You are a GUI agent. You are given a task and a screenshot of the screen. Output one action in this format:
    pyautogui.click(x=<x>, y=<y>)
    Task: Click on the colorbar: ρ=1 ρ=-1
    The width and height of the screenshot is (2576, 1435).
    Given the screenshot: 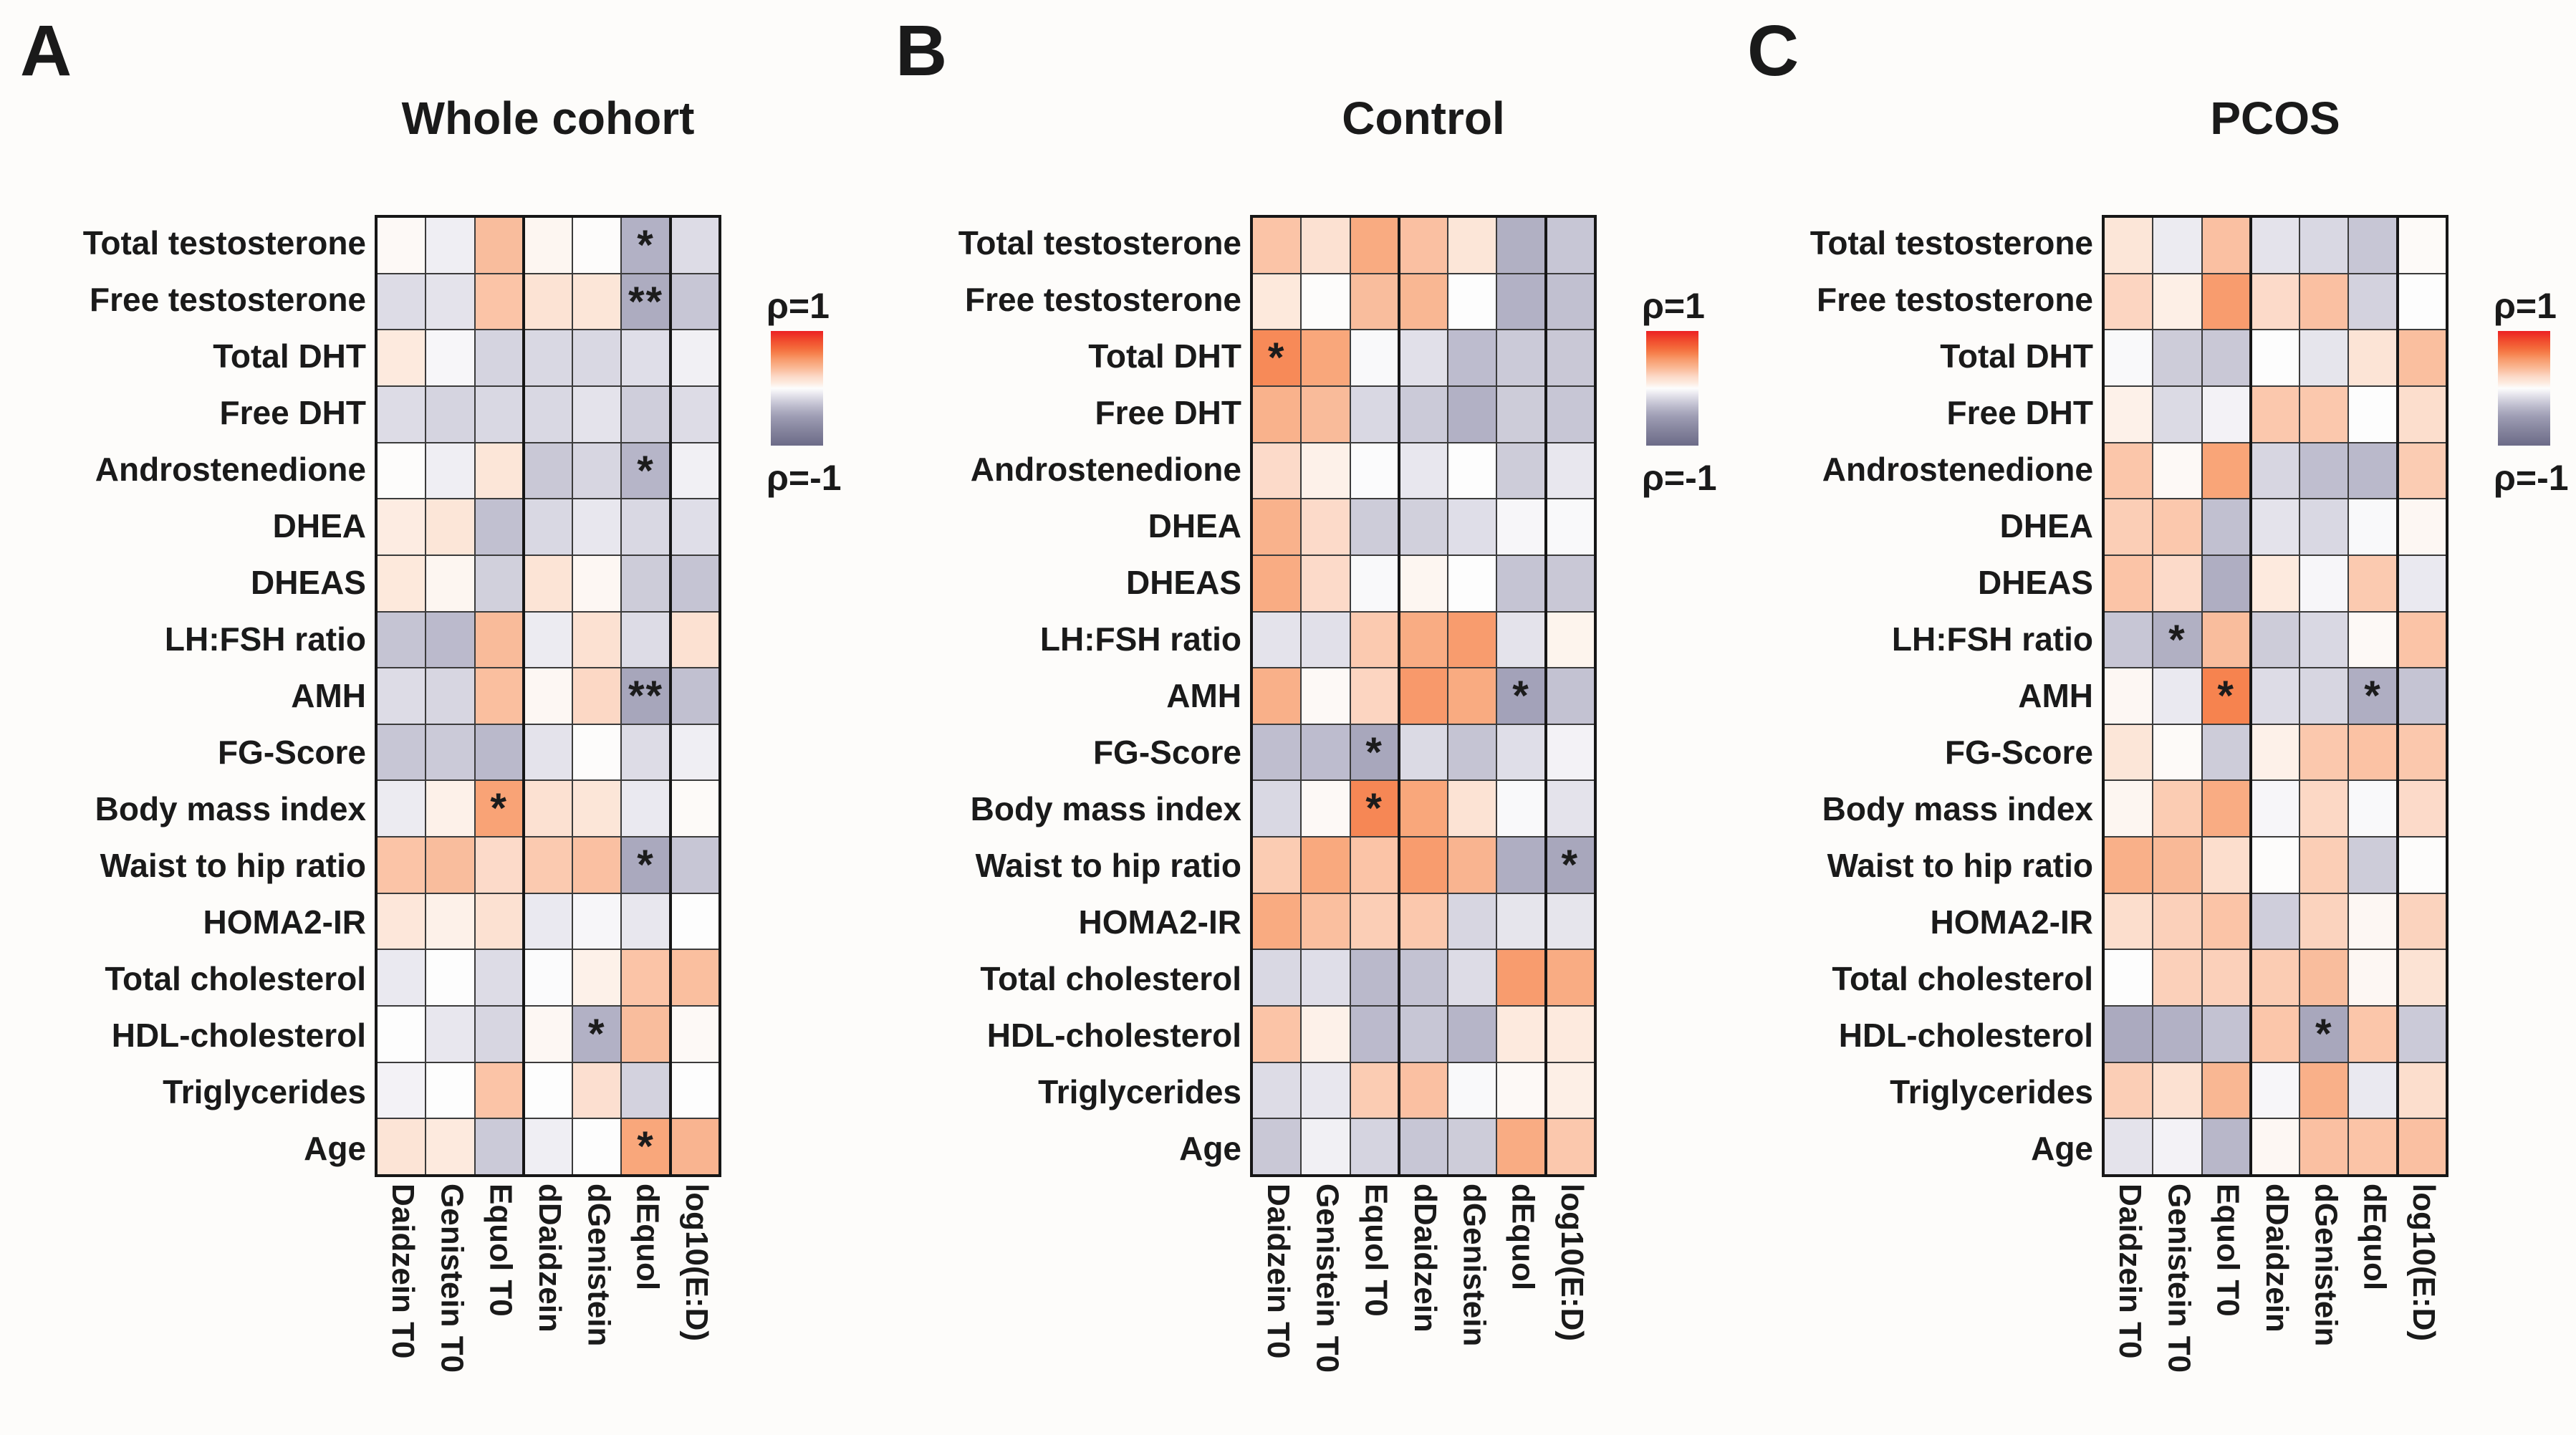 What is the action you would take?
    pyautogui.click(x=2532, y=392)
    